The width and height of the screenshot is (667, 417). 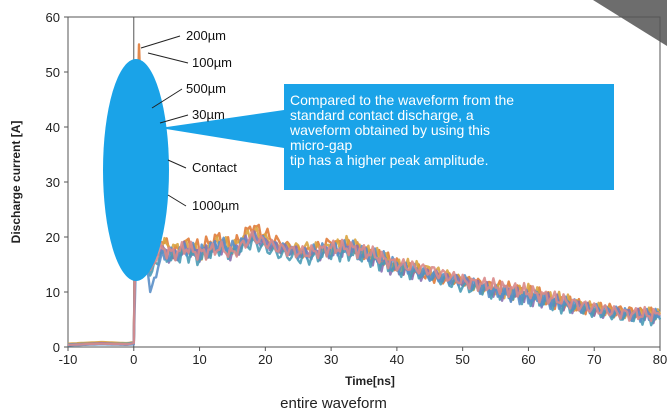 What do you see at coordinates (630, 23) in the screenshot?
I see `corner-tab-decoration` at bounding box center [630, 23].